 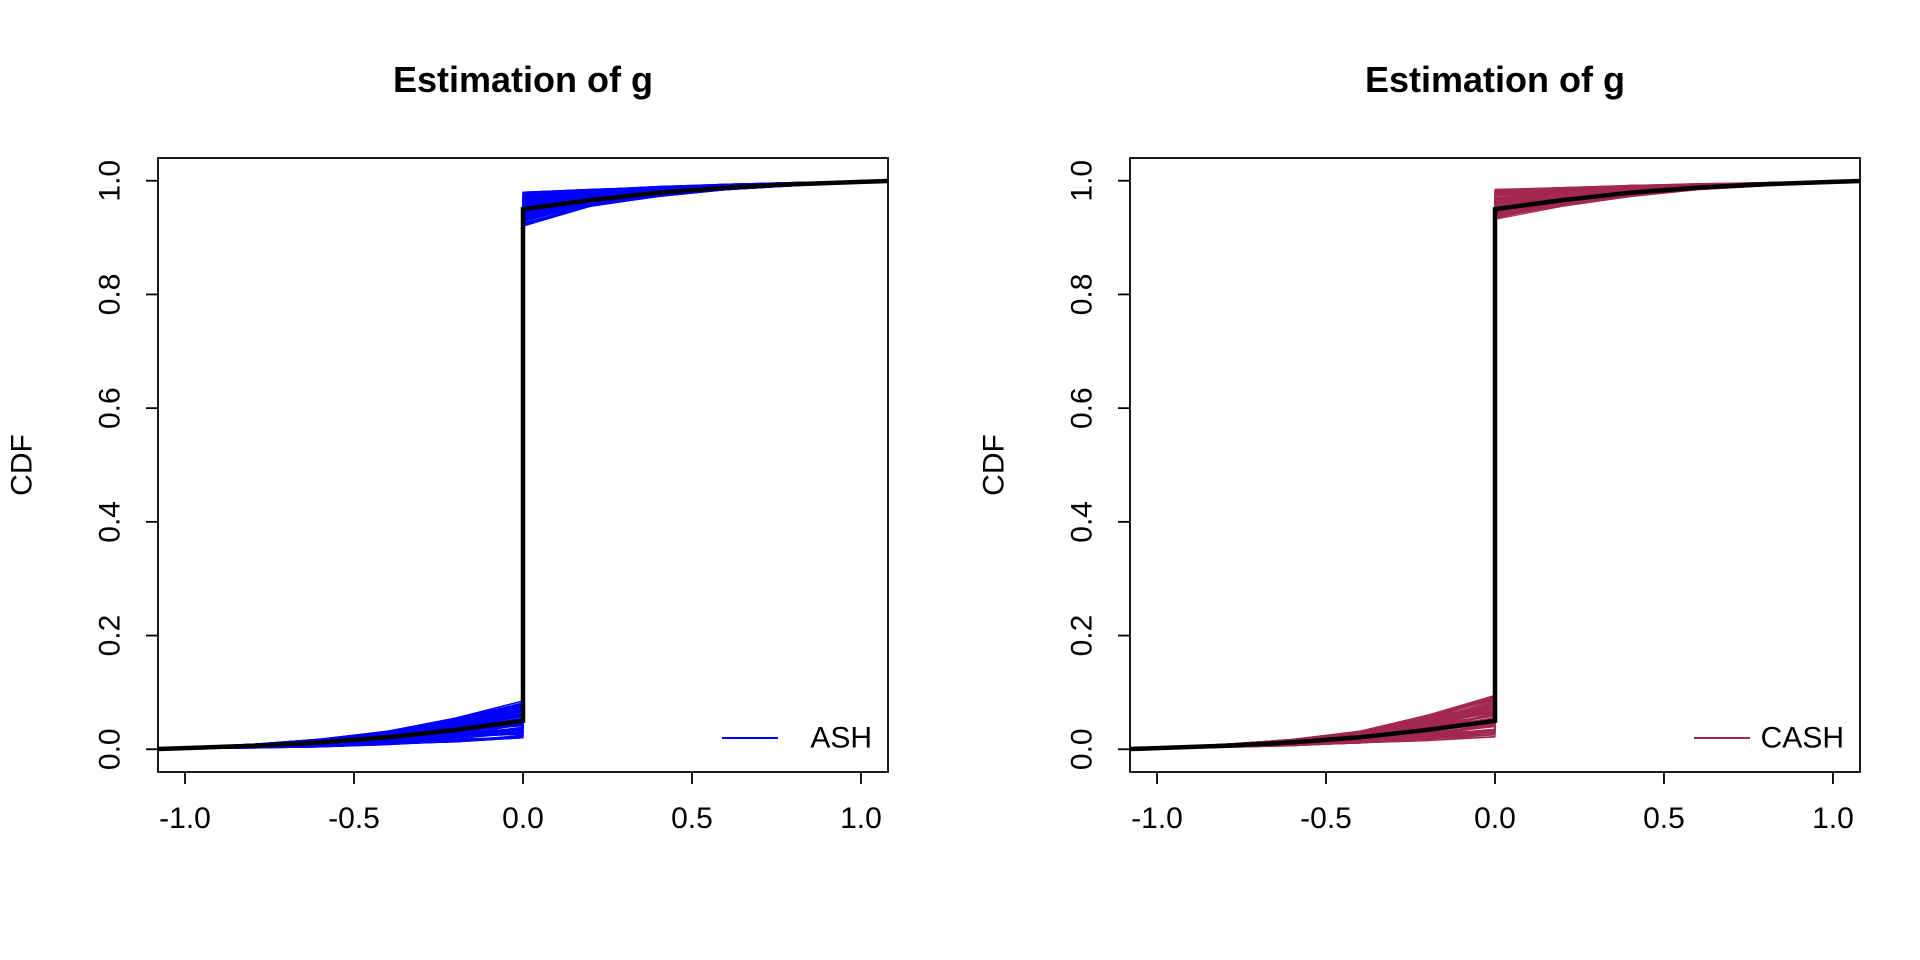 What do you see at coordinates (841, 738) in the screenshot?
I see `legend-label-ash: ASH` at bounding box center [841, 738].